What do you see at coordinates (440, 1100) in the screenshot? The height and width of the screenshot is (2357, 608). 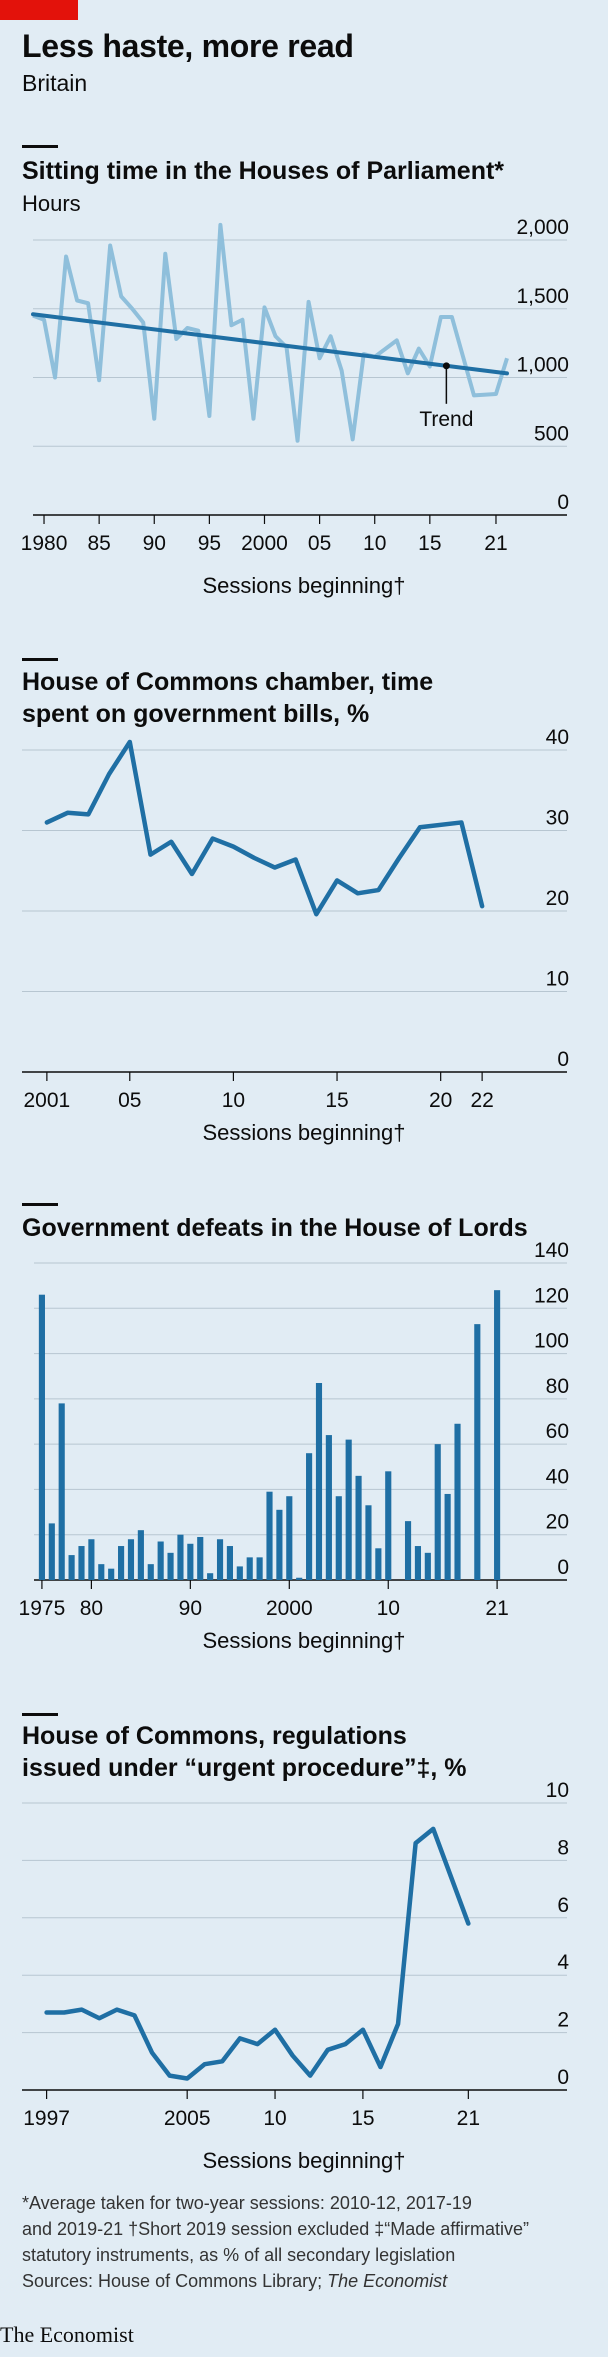 I see `x-tick-label: 20` at bounding box center [440, 1100].